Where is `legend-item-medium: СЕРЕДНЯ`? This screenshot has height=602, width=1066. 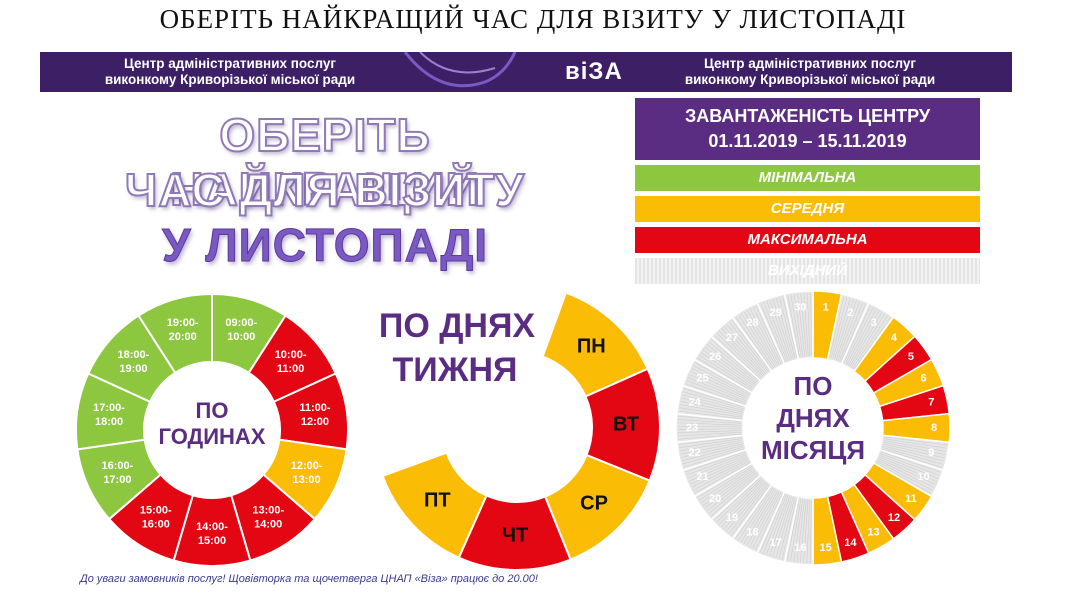
legend-item-medium: СЕРЕДНЯ is located at coordinates (807, 209).